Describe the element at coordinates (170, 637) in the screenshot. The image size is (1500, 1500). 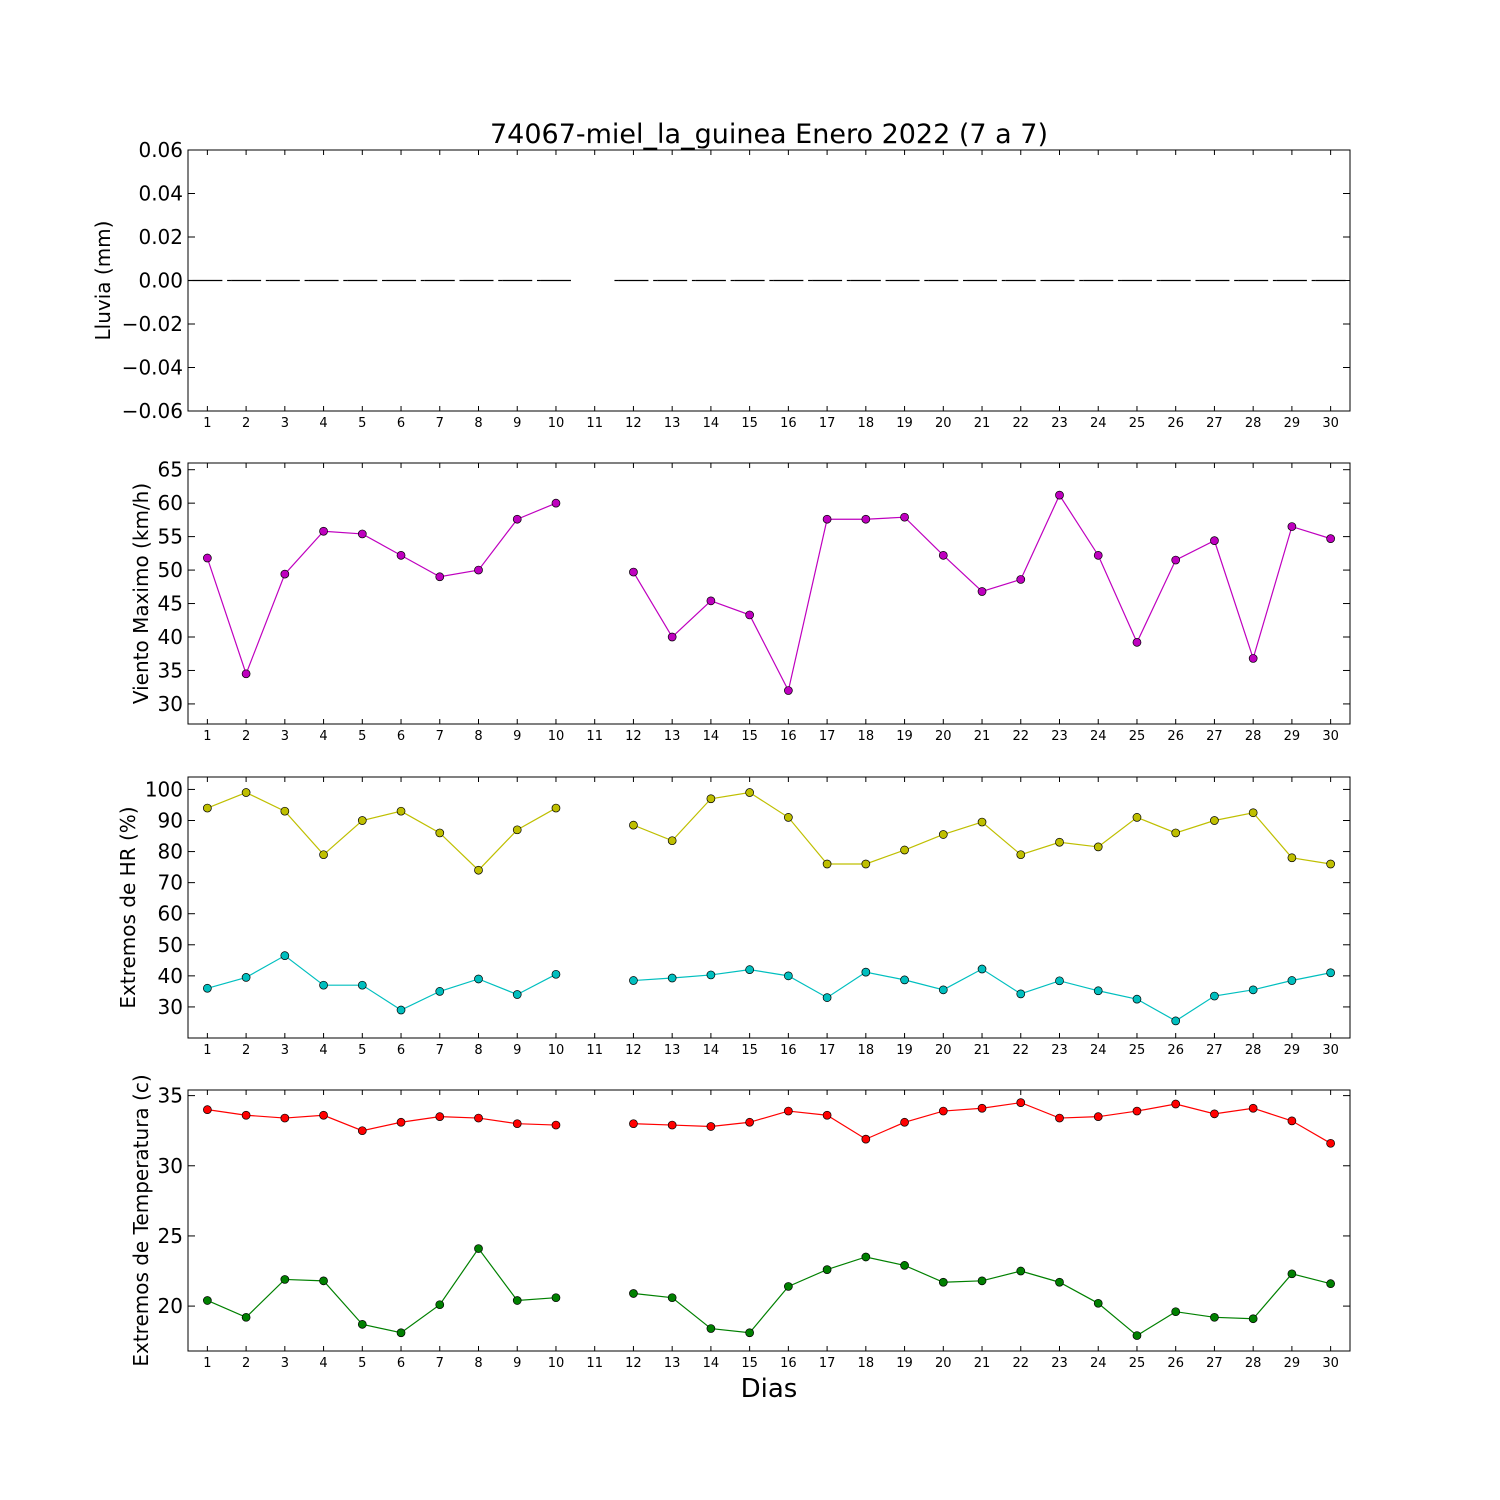
I see `y-tick-label: 40` at that location.